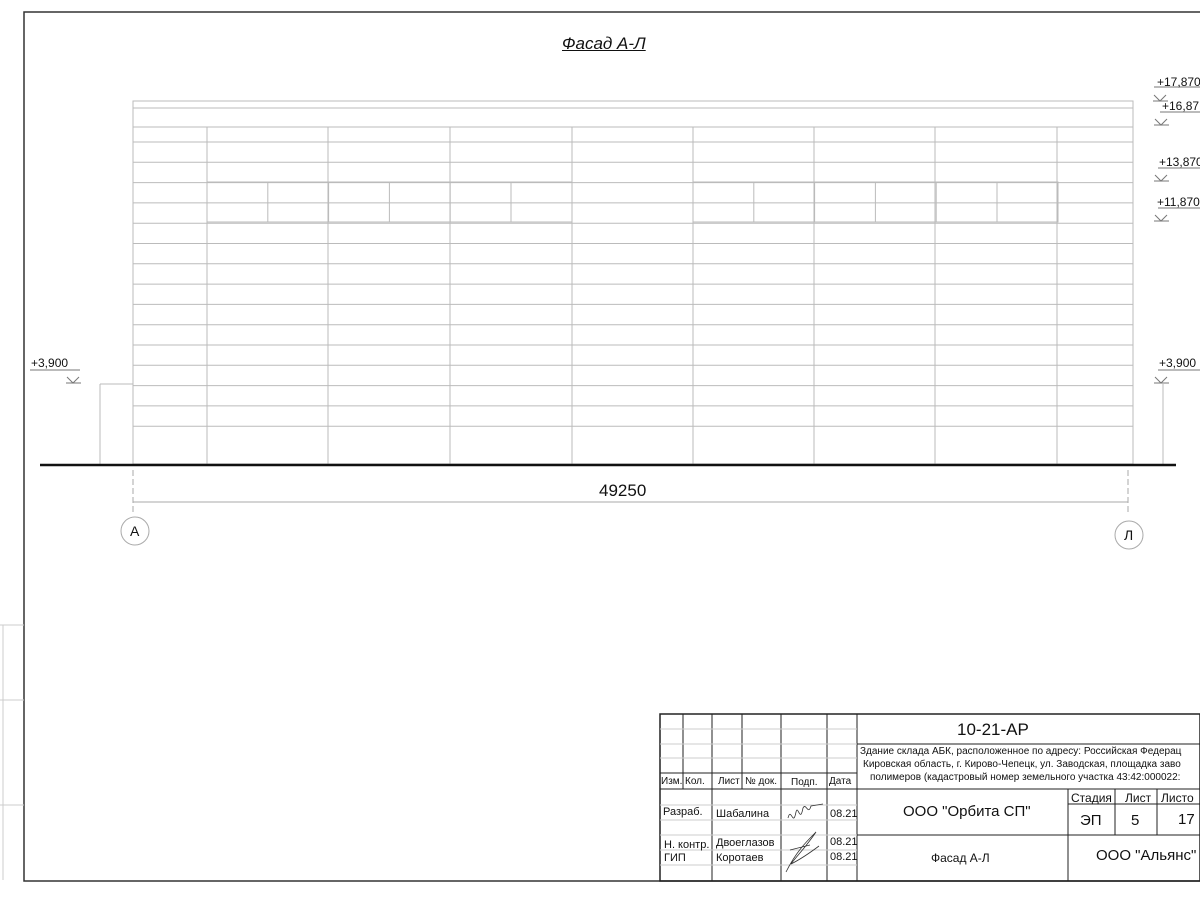 This screenshot has width=1200, height=900. I want to click on level-17870: +17,870, so click(1178, 82).